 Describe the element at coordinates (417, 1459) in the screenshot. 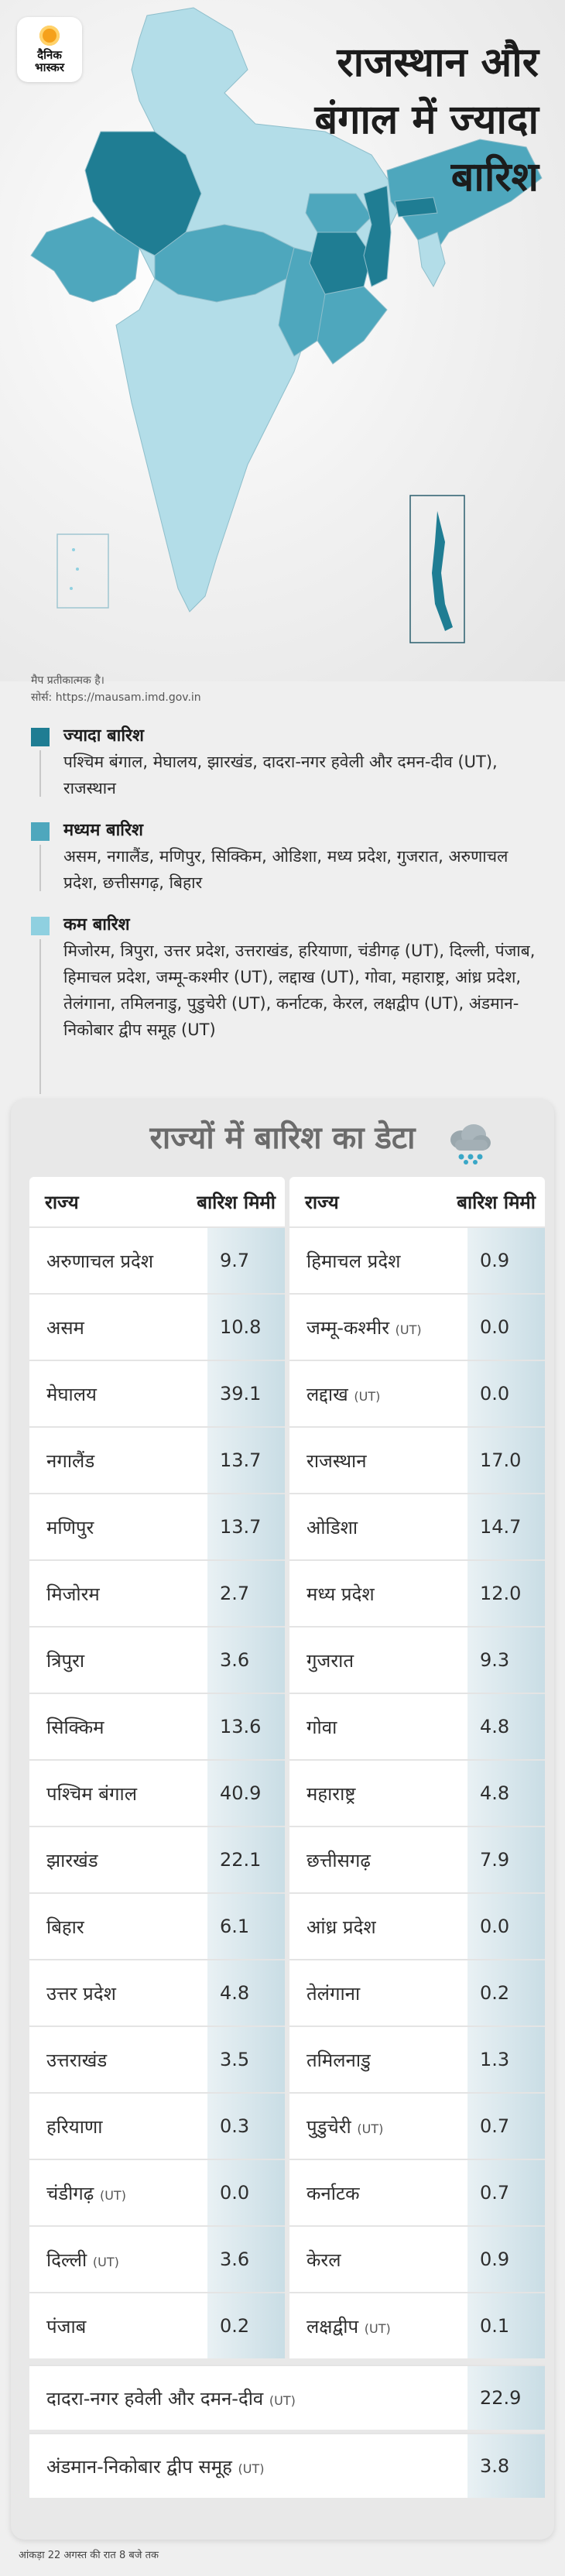

I see `table-row: राजस्थान 17.0` at that location.